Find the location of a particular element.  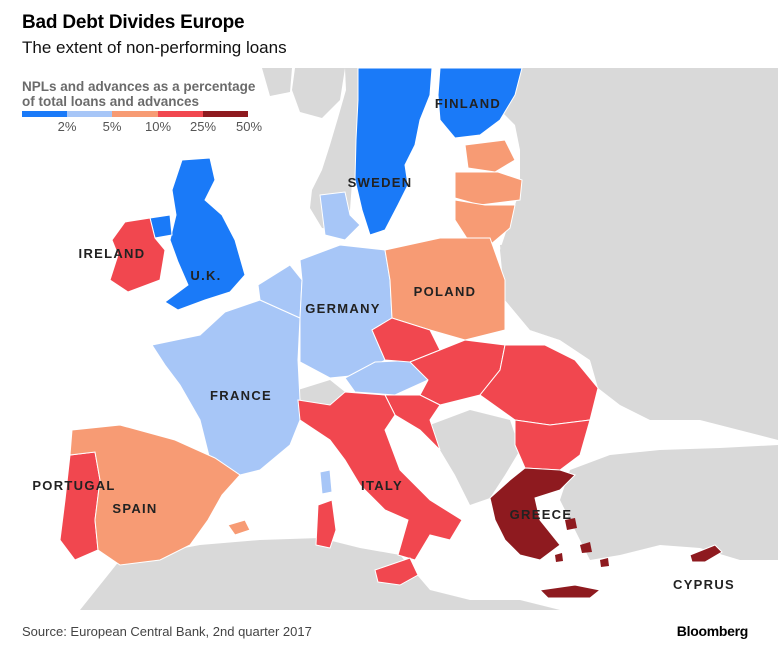

label-finland: FINLAND is located at coordinates (468, 103).